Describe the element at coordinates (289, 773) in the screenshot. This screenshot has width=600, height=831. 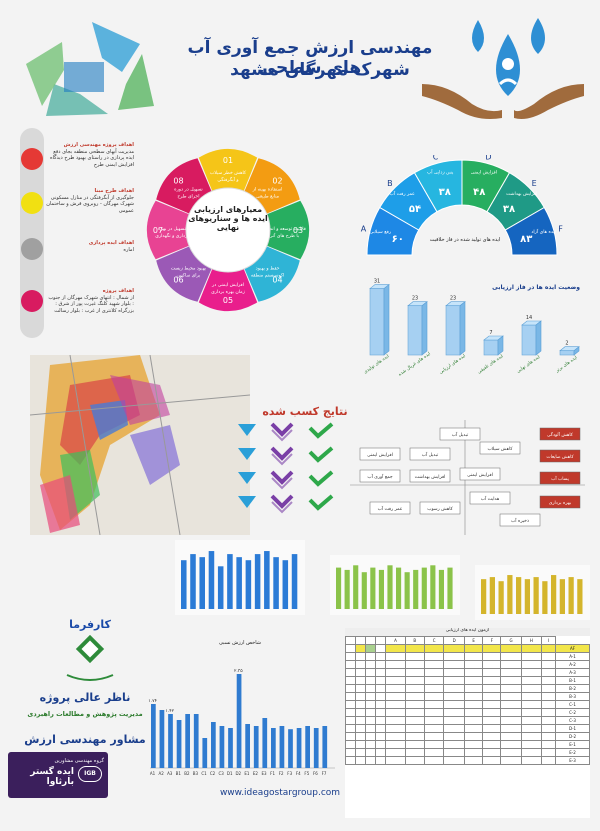
I see `category-label: F3` at that location.